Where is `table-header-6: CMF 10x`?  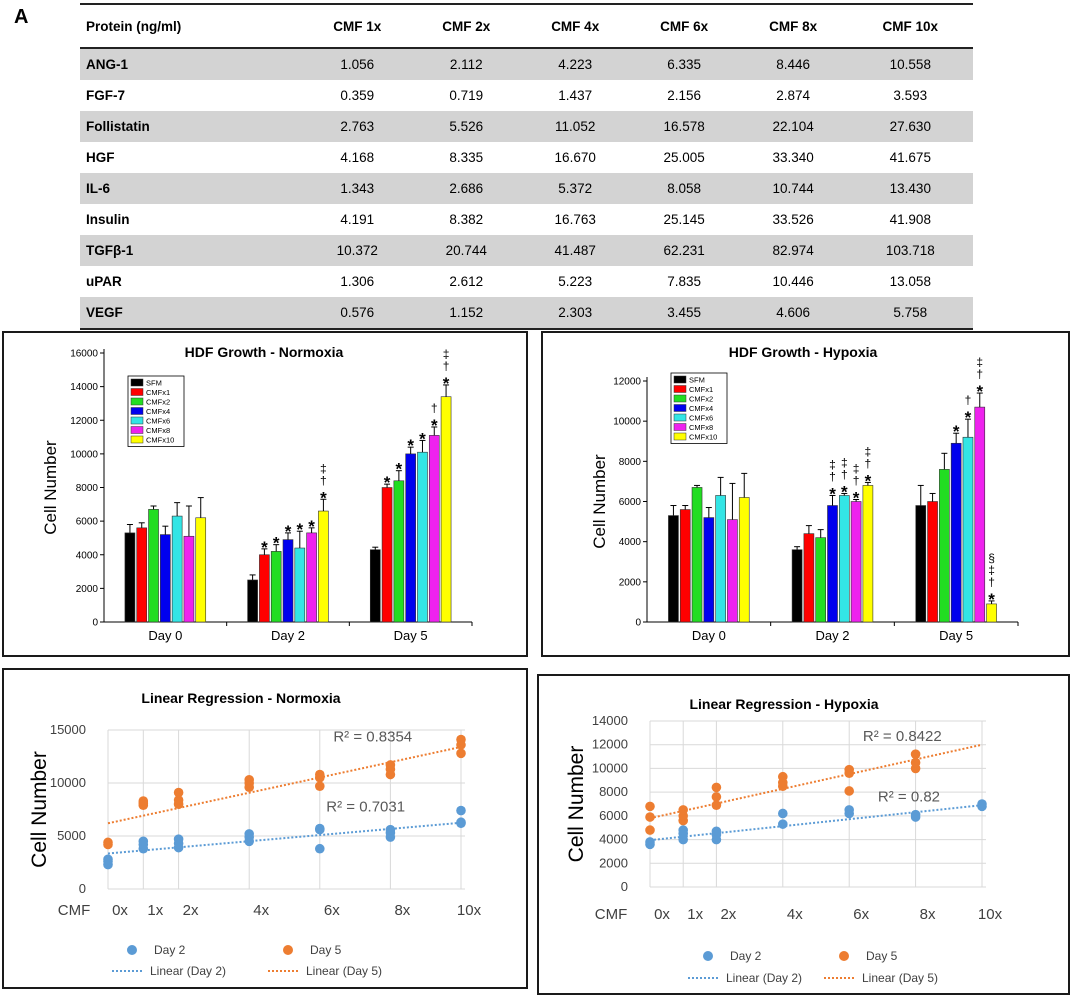
table-header-6: CMF 10x is located at coordinates (910, 26).